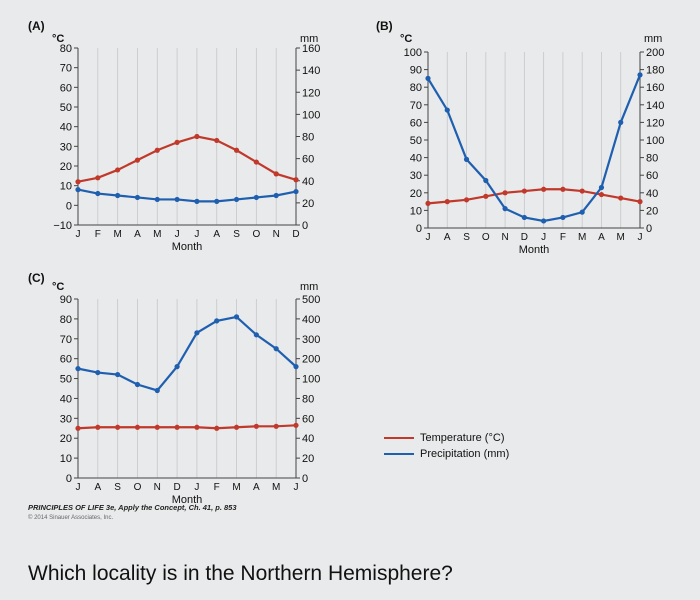 The height and width of the screenshot is (600, 700). Describe the element at coordinates (66, 320) in the screenshot. I see `left-tick-label: 80` at that location.